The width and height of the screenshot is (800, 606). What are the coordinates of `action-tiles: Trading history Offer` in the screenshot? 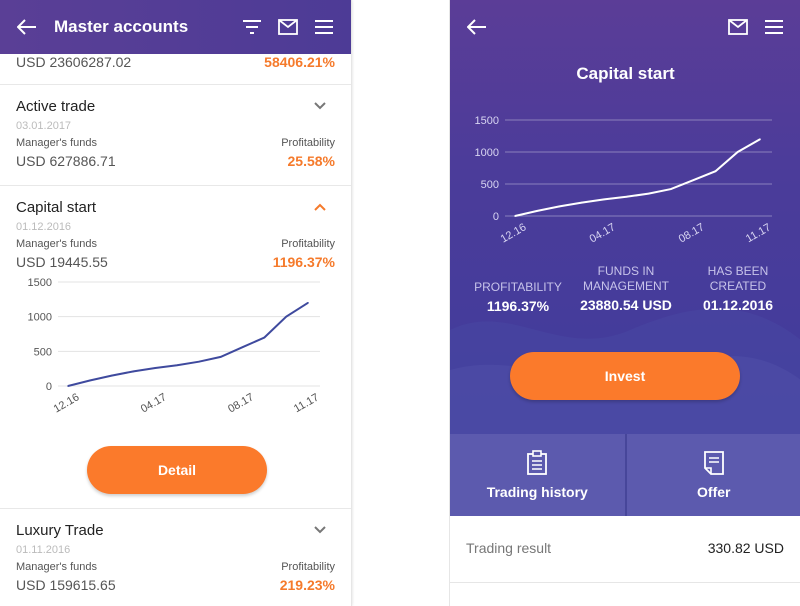 It's located at (625, 475).